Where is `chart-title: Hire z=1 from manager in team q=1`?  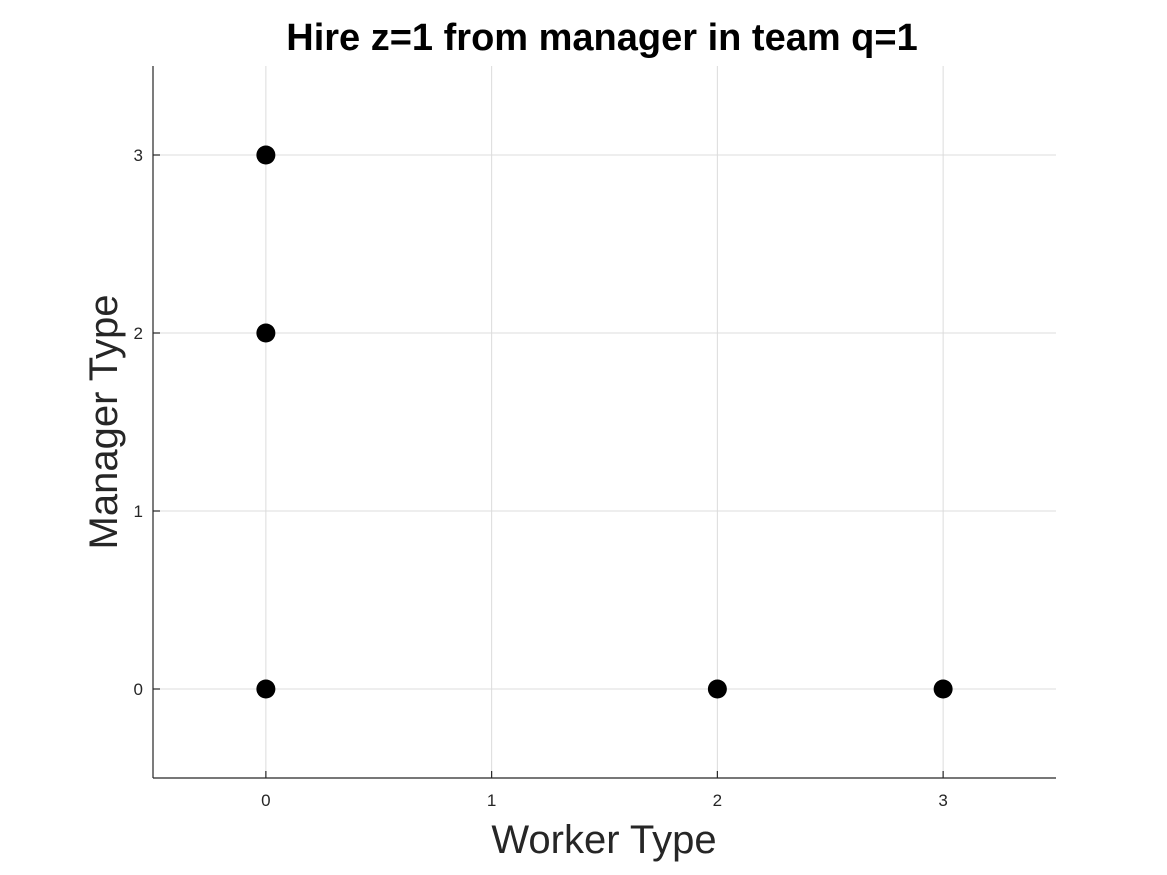 chart-title: Hire z=1 from manager in team q=1 is located at coordinates (601, 38).